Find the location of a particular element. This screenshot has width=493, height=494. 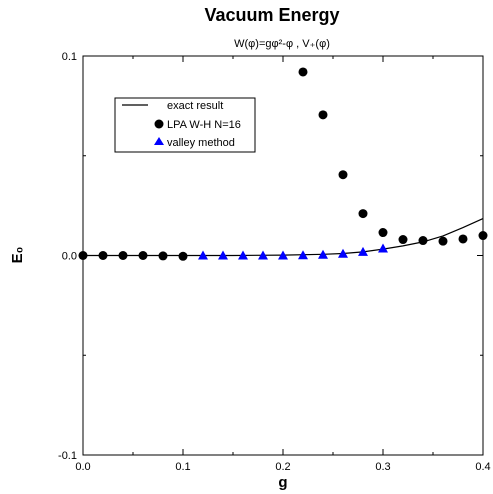

x-tick-label: 0.0 is located at coordinates (82, 467).